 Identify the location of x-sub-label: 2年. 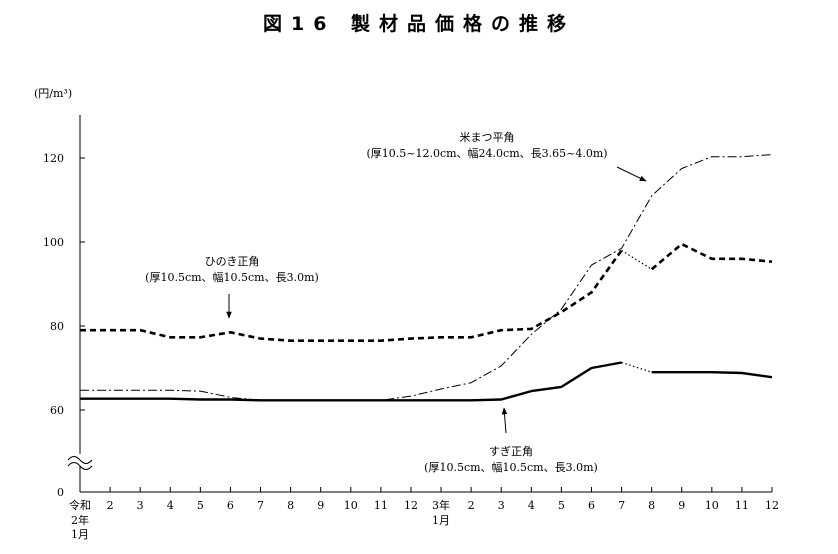
(80, 520).